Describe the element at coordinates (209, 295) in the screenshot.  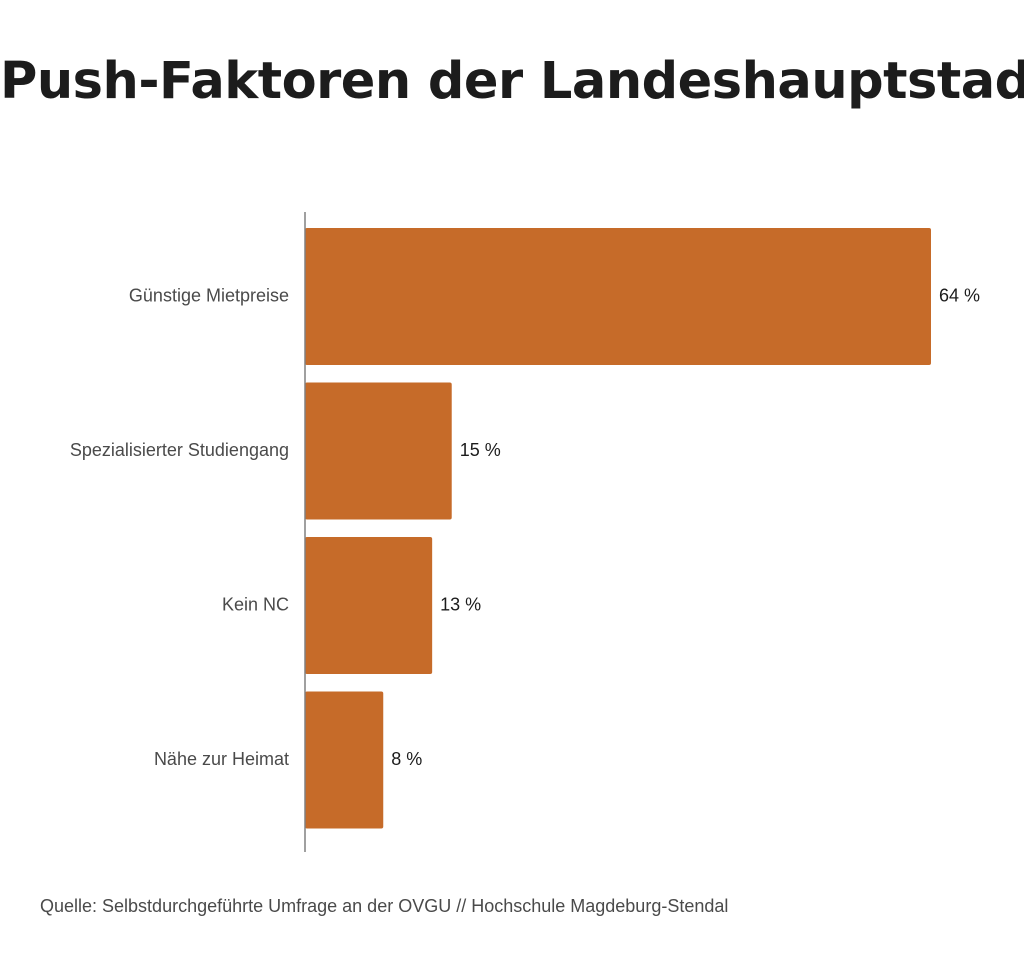
I see `category-label: Günstige Mietpreise` at that location.